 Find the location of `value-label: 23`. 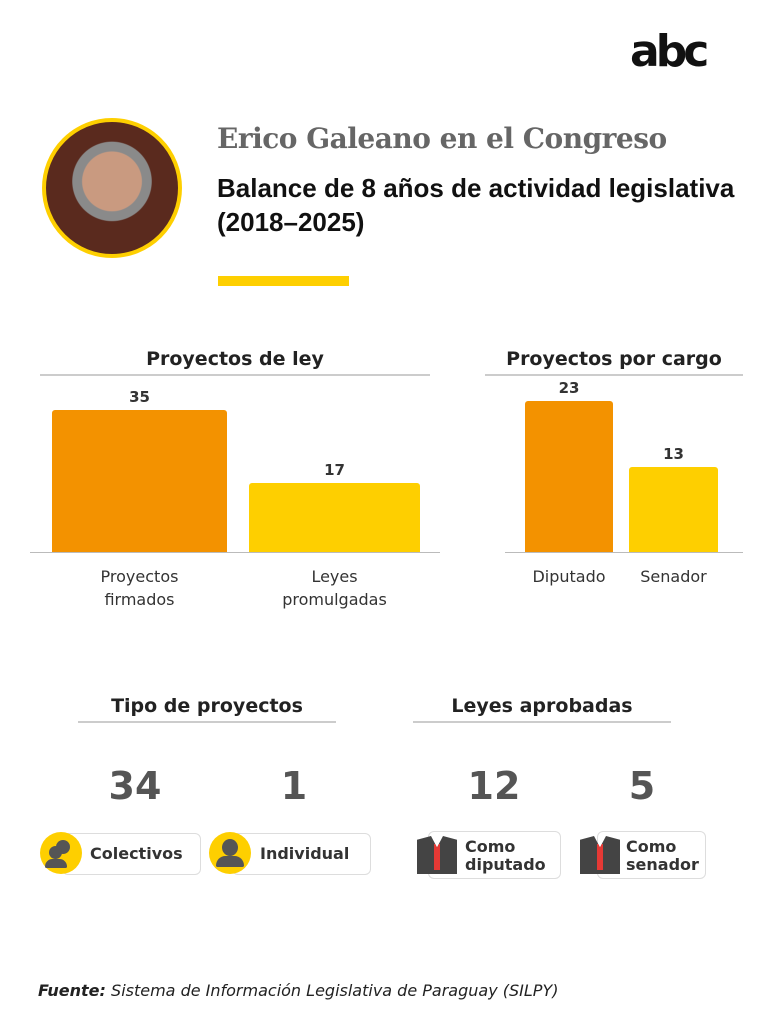

value-label: 23 is located at coordinates (569, 387).